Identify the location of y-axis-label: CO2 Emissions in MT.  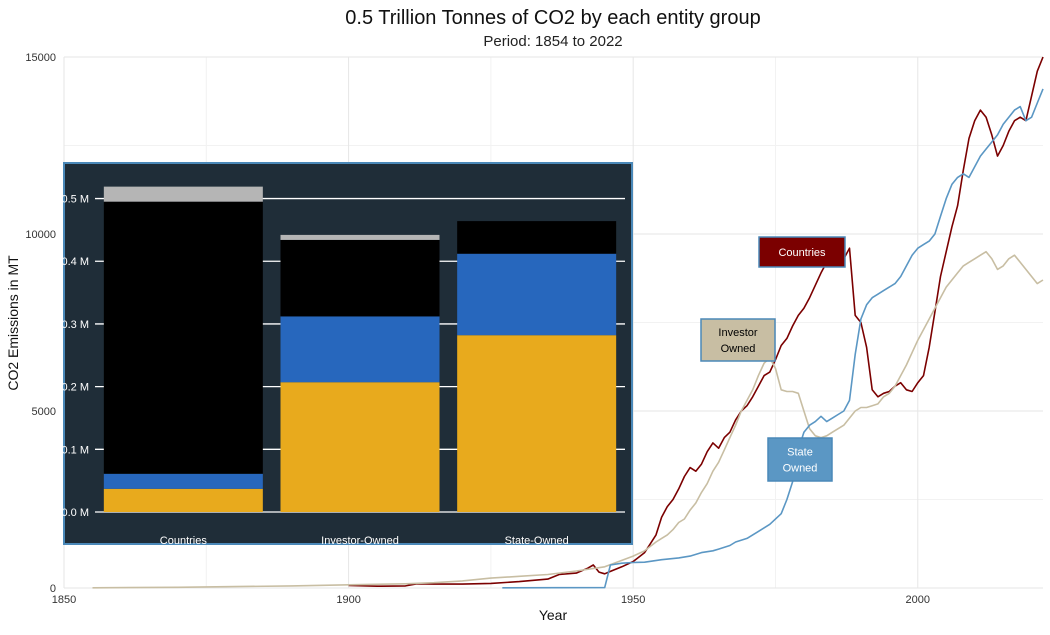
(13, 323).